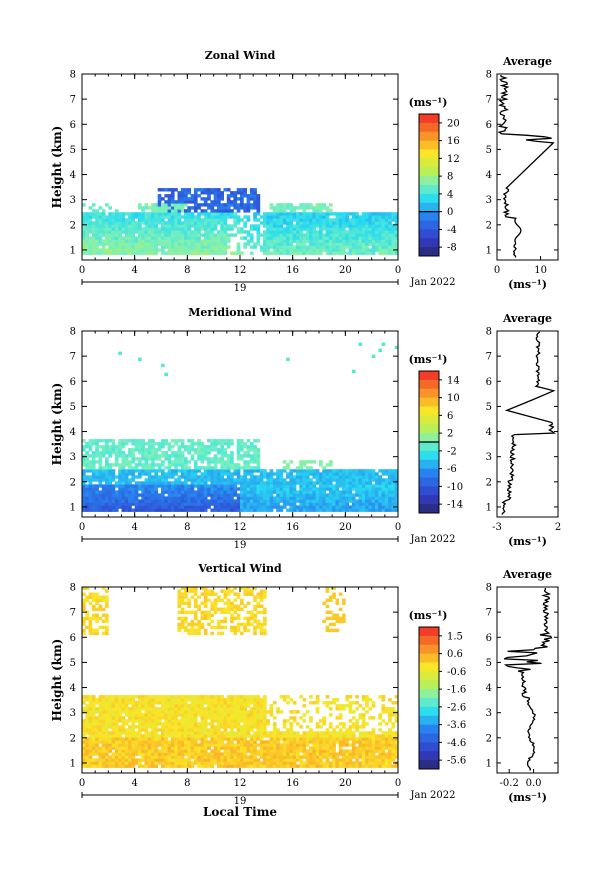  I want to click on average-y-tick-label: 7, so click(489, 357).